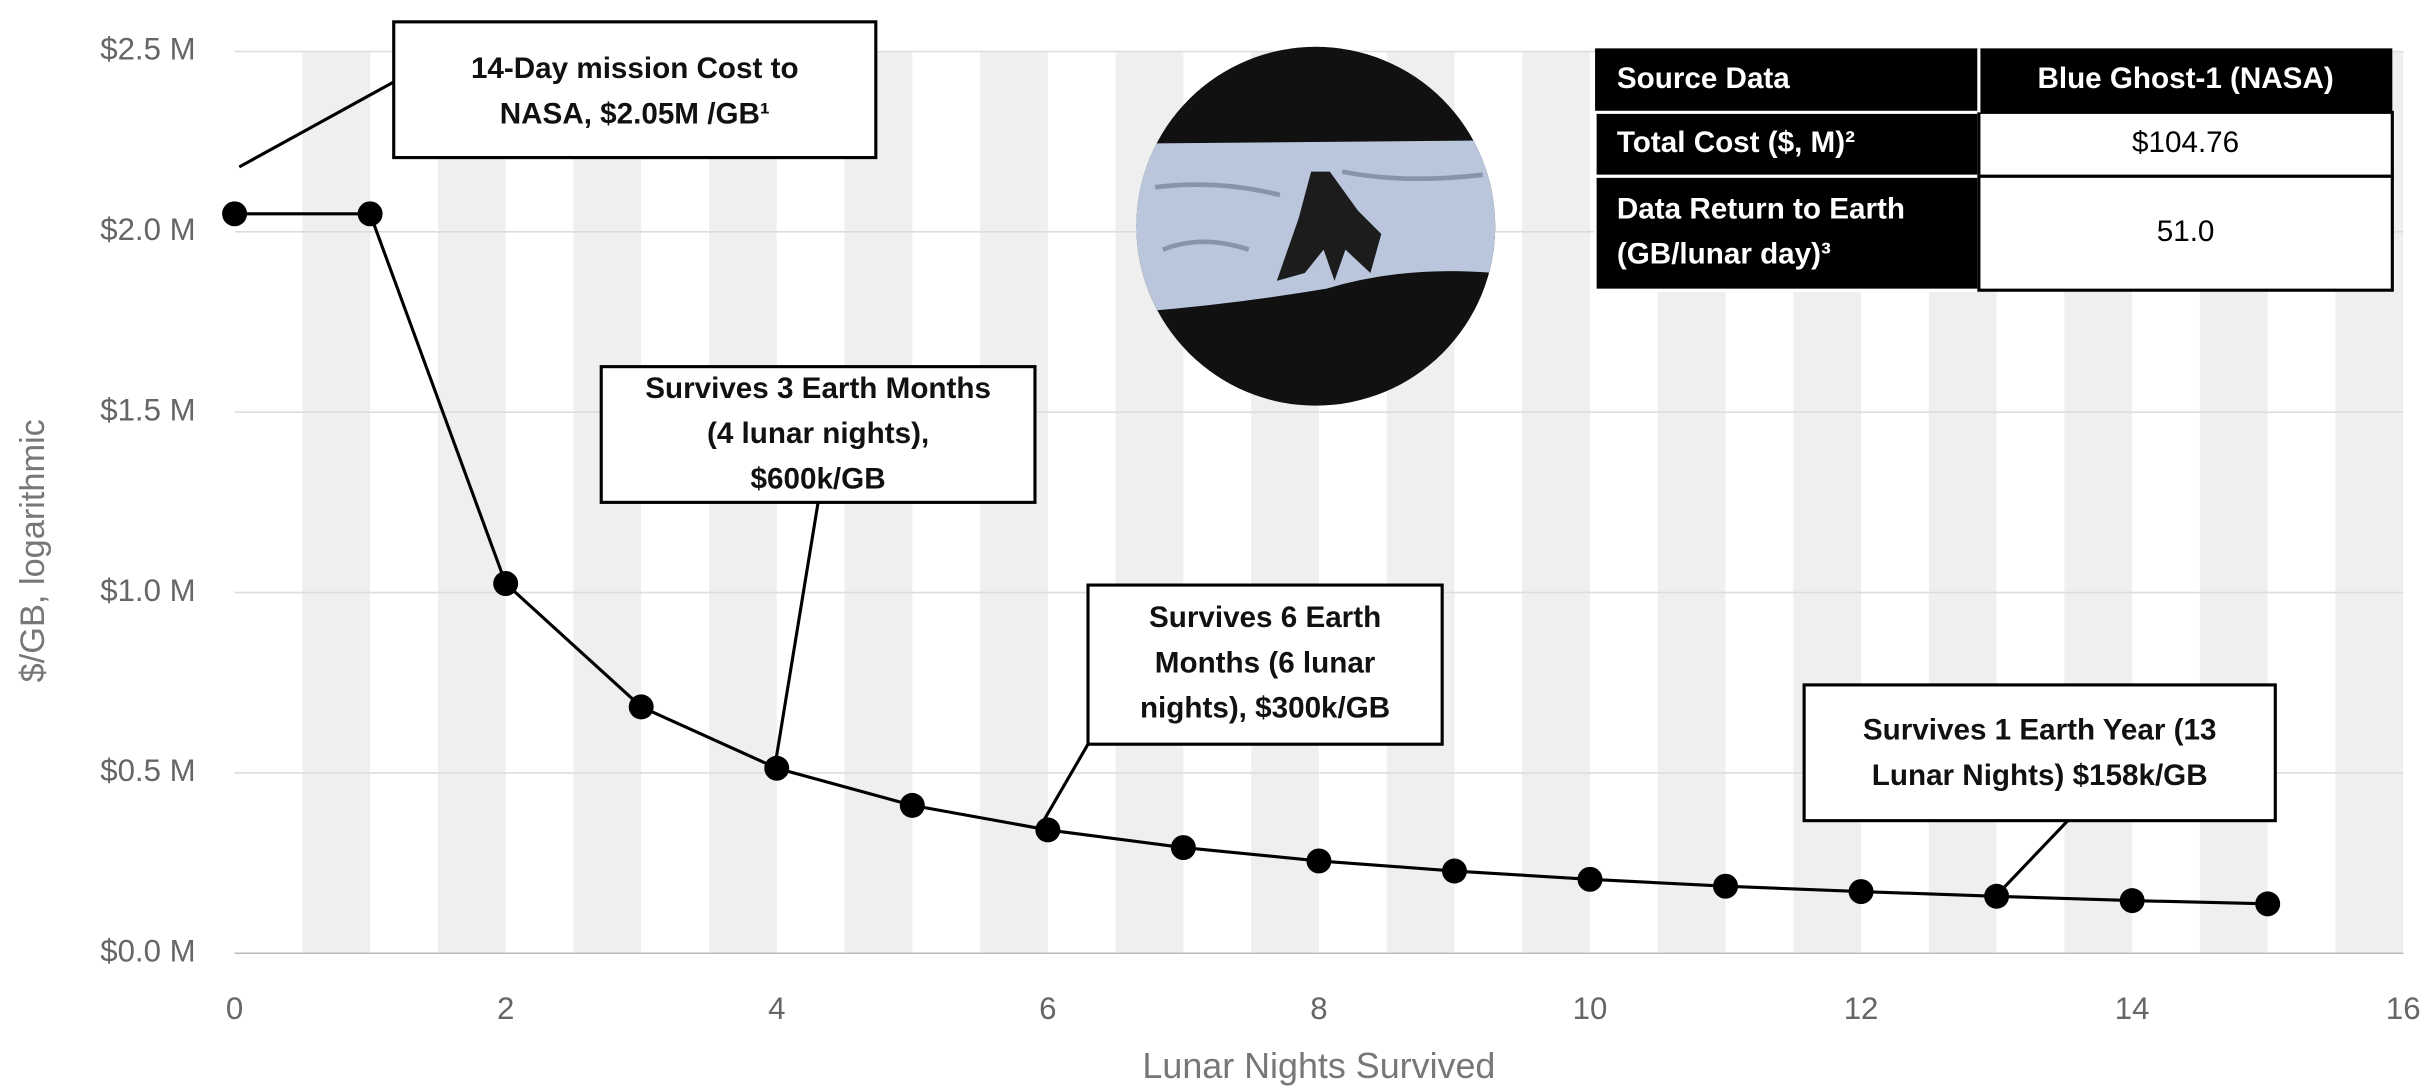 The width and height of the screenshot is (2435, 1089). I want to click on y-tick-label: $0.5 M, so click(147, 770).